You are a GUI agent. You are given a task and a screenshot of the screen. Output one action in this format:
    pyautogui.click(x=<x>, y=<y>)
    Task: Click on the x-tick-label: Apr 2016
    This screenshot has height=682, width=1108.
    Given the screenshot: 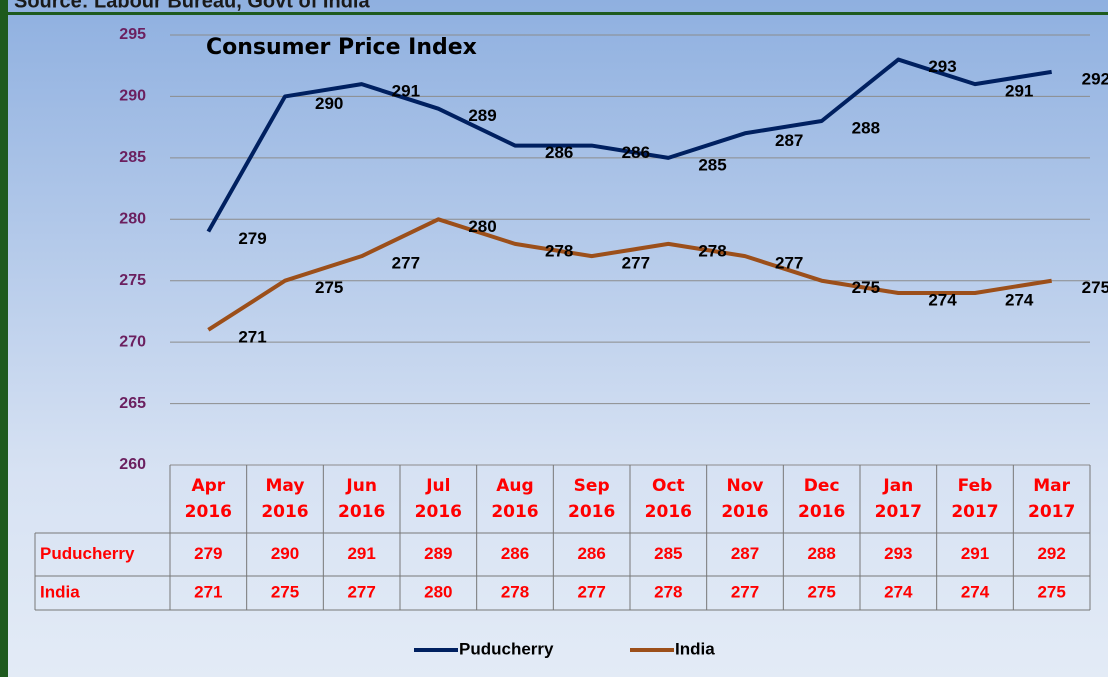 What is the action you would take?
    pyautogui.click(x=208, y=499)
    